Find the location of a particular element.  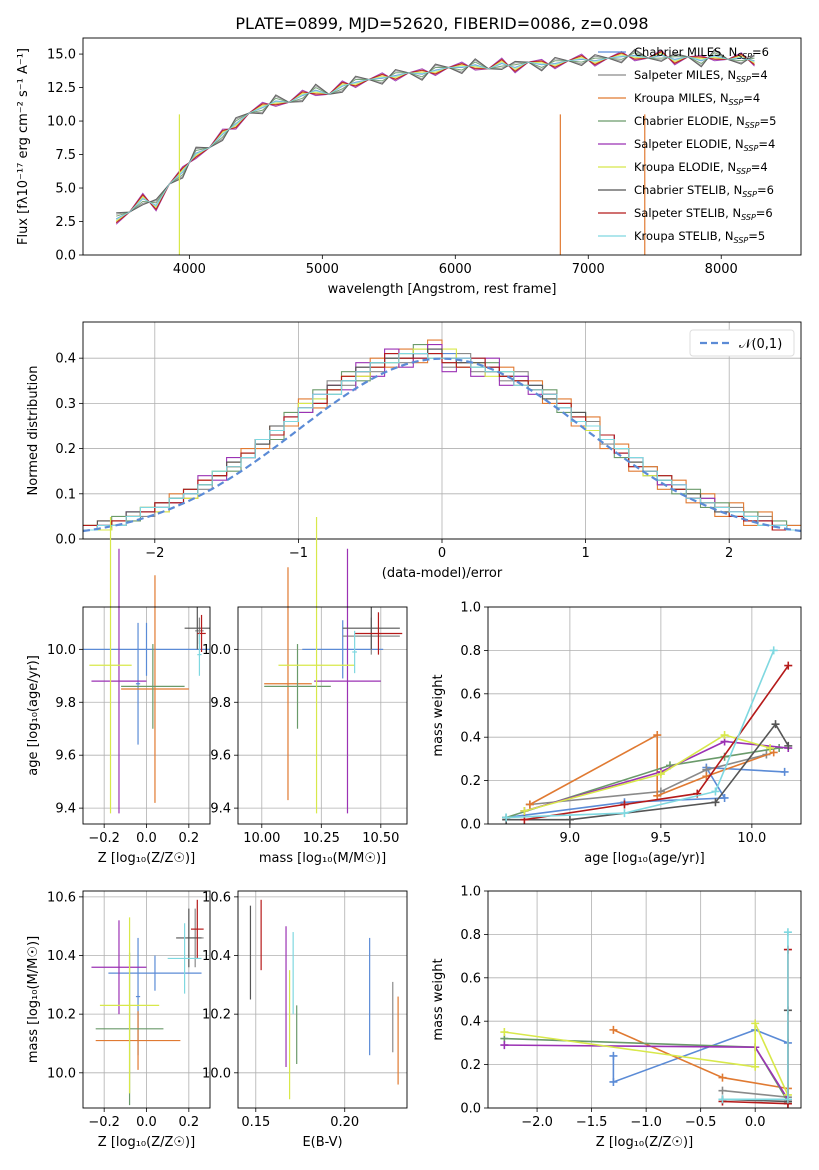

x-tick-label-4: 8000 is located at coordinates (721, 269).